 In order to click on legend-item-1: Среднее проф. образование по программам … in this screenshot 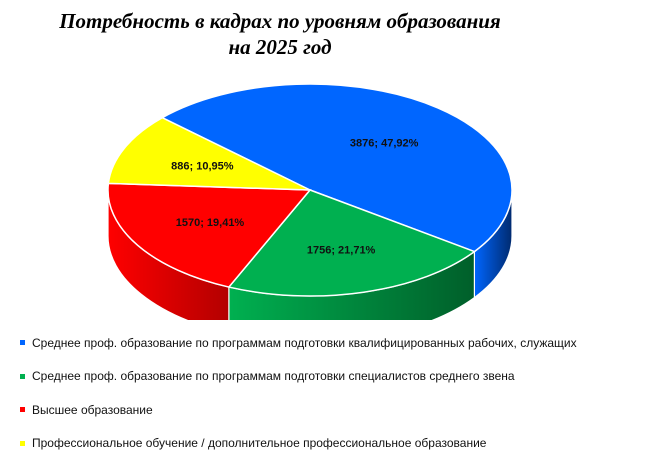, I will do `click(335, 377)`.